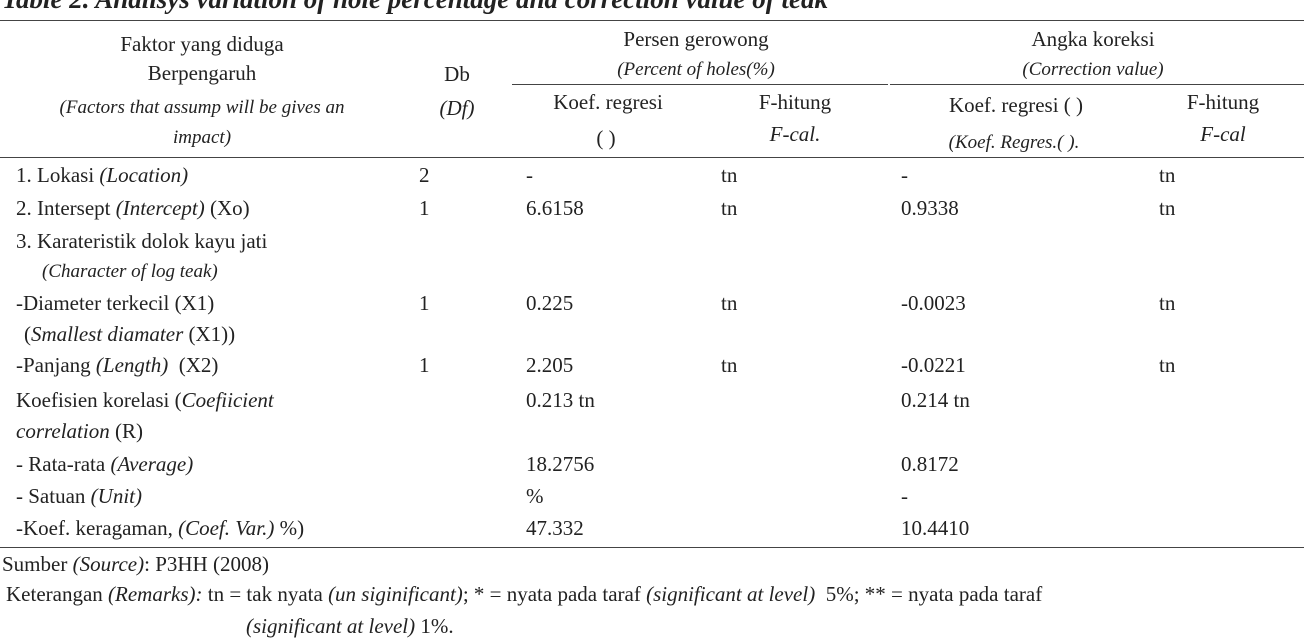 This screenshot has height=642, width=1304. Describe the element at coordinates (555, 208) in the screenshot. I see `row-koef1: 6.6158` at that location.